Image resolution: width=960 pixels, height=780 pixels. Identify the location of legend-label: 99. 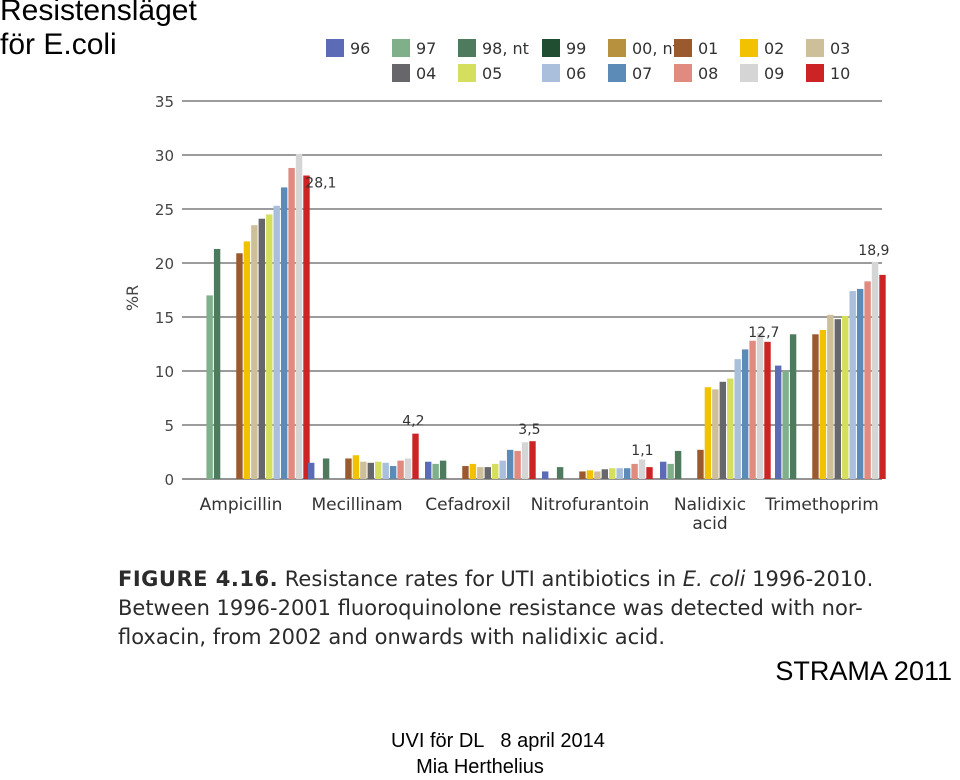
(576, 48).